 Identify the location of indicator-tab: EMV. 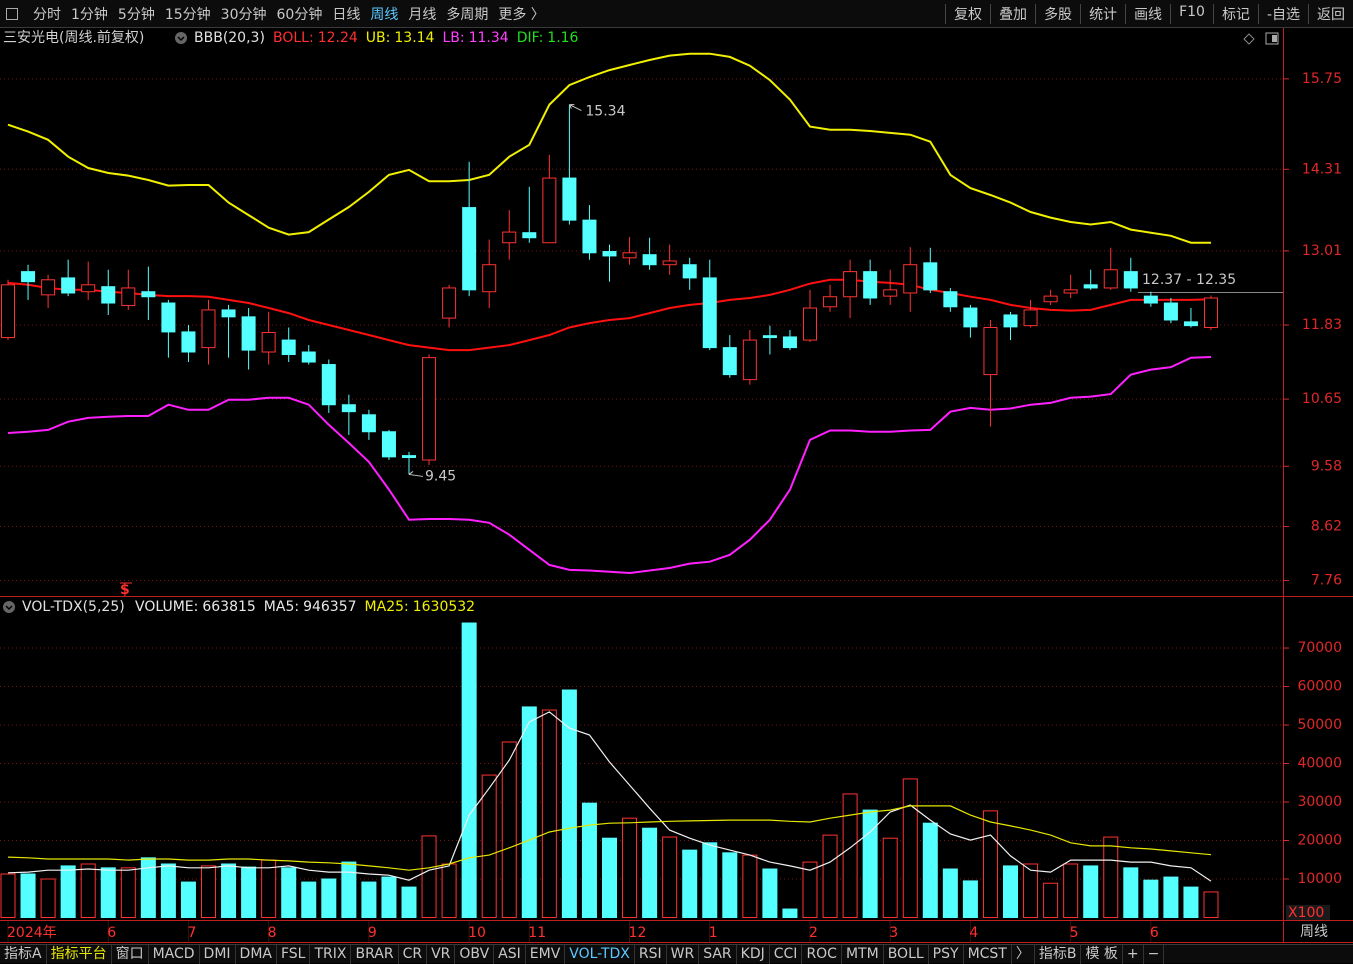
(546, 954).